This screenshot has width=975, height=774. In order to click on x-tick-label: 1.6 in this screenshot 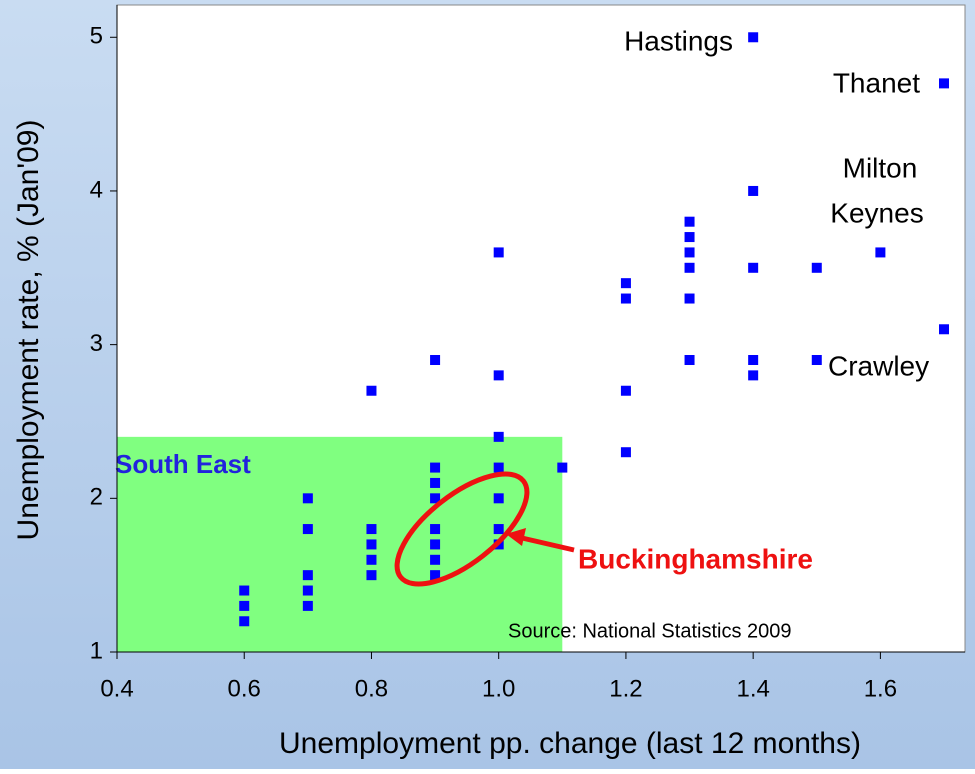, I will do `click(880, 688)`.